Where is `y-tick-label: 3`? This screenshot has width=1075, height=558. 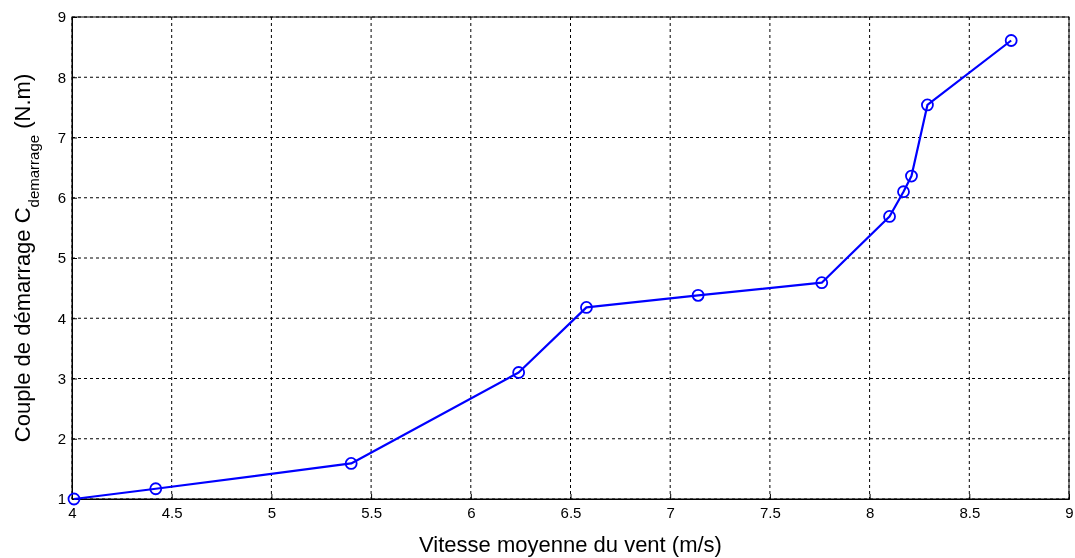
y-tick-label: 3 is located at coordinates (61, 378).